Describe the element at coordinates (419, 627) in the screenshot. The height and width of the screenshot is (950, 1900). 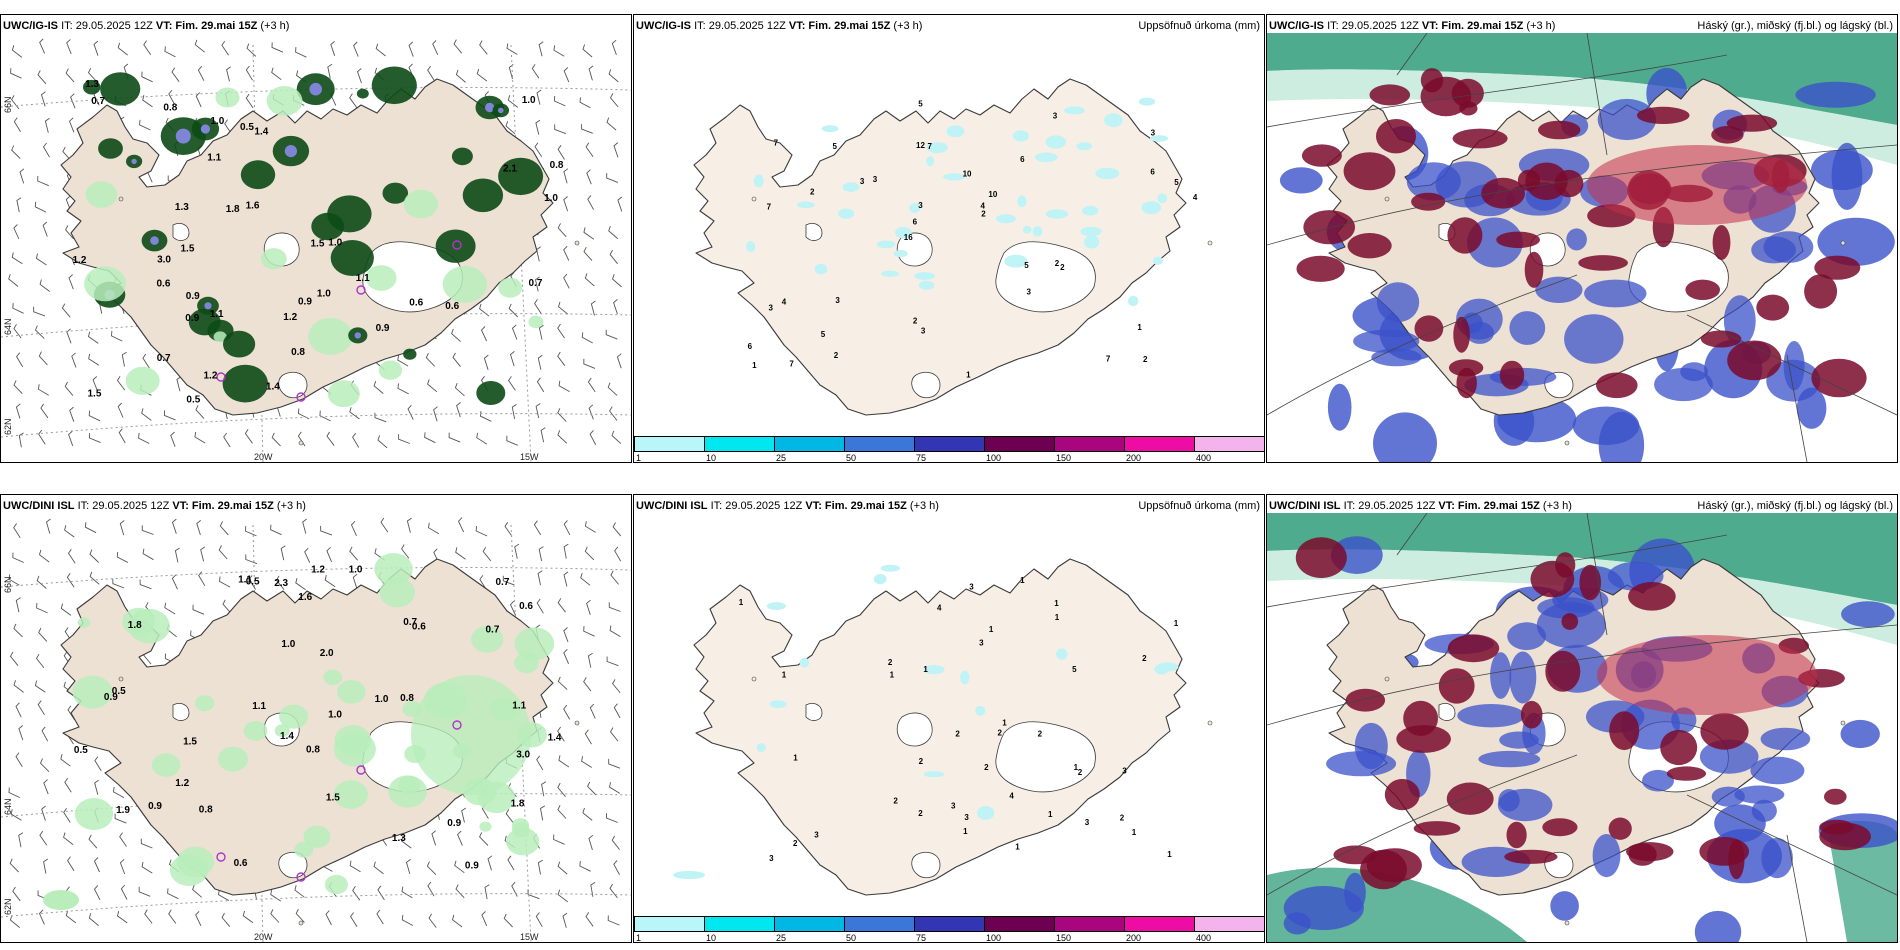
I see `wind-value-label: 0.6` at that location.